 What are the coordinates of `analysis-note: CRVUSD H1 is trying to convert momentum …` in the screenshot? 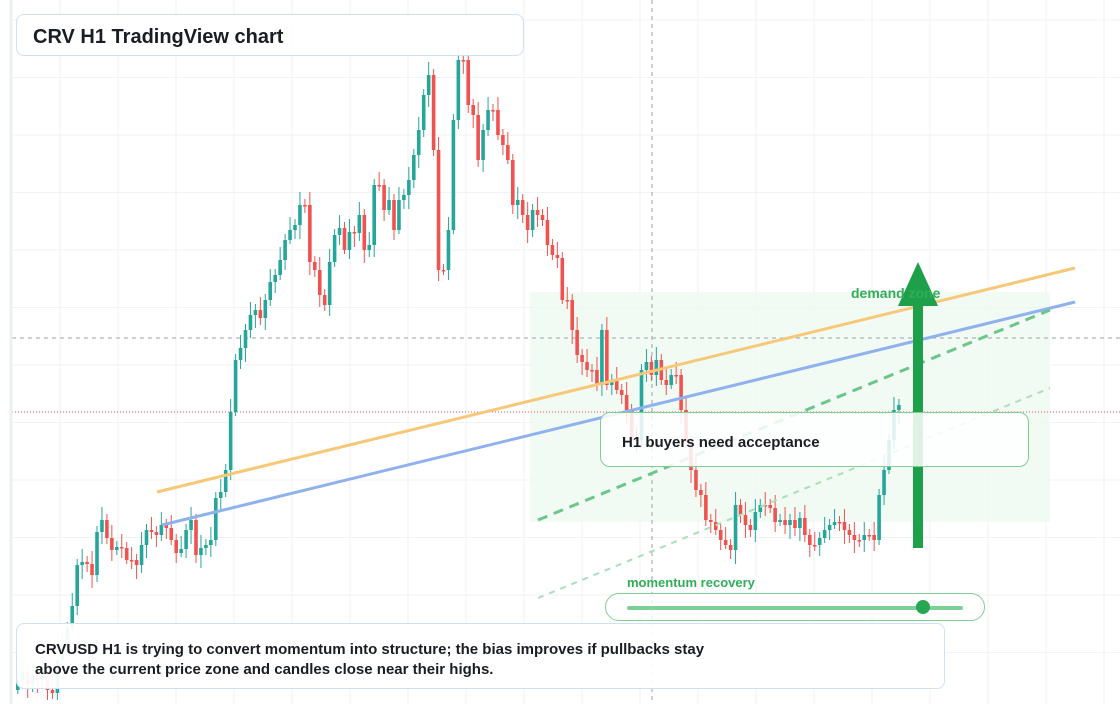 It's located at (480, 656).